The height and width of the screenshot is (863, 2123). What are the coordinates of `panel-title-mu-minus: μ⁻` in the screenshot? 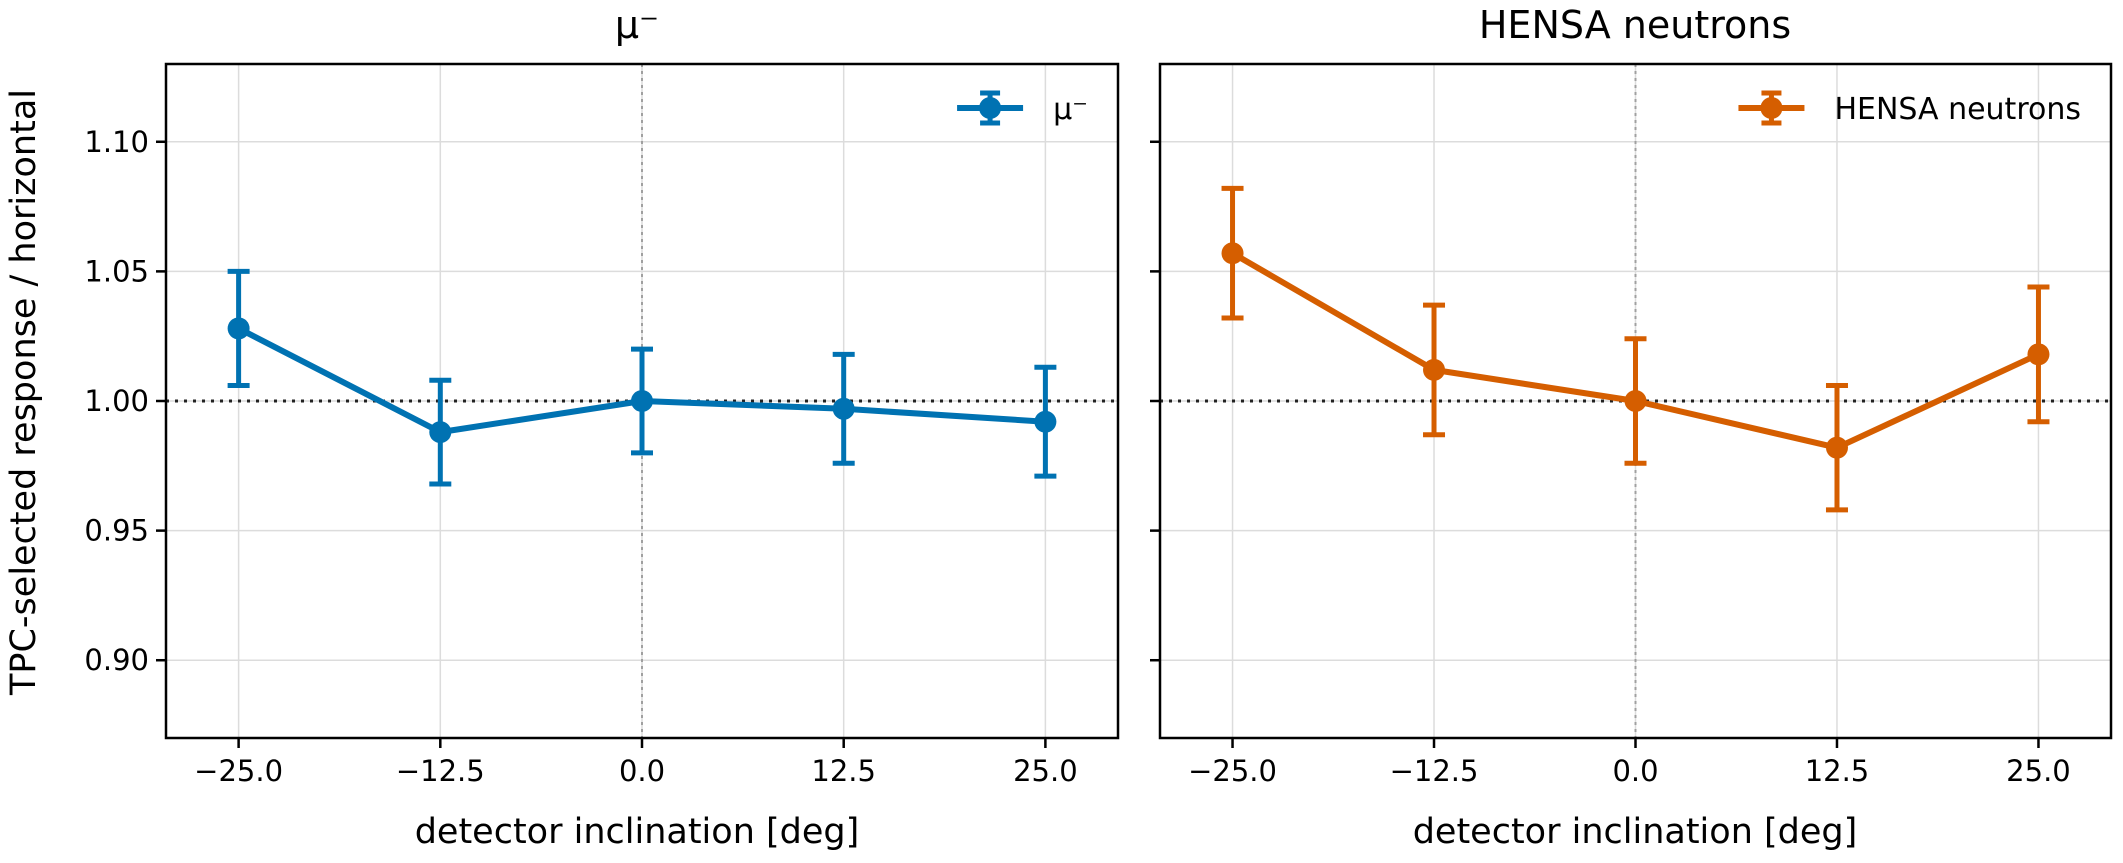 It's located at (637, 25).